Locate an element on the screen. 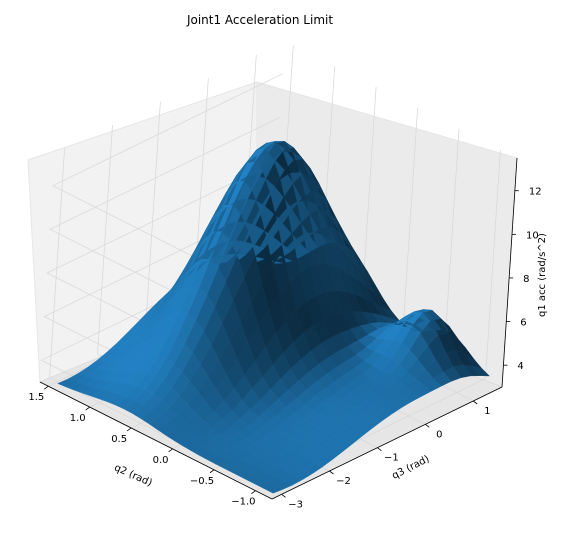 The width and height of the screenshot is (578, 536). y-tick-label: −2 is located at coordinates (343, 481).